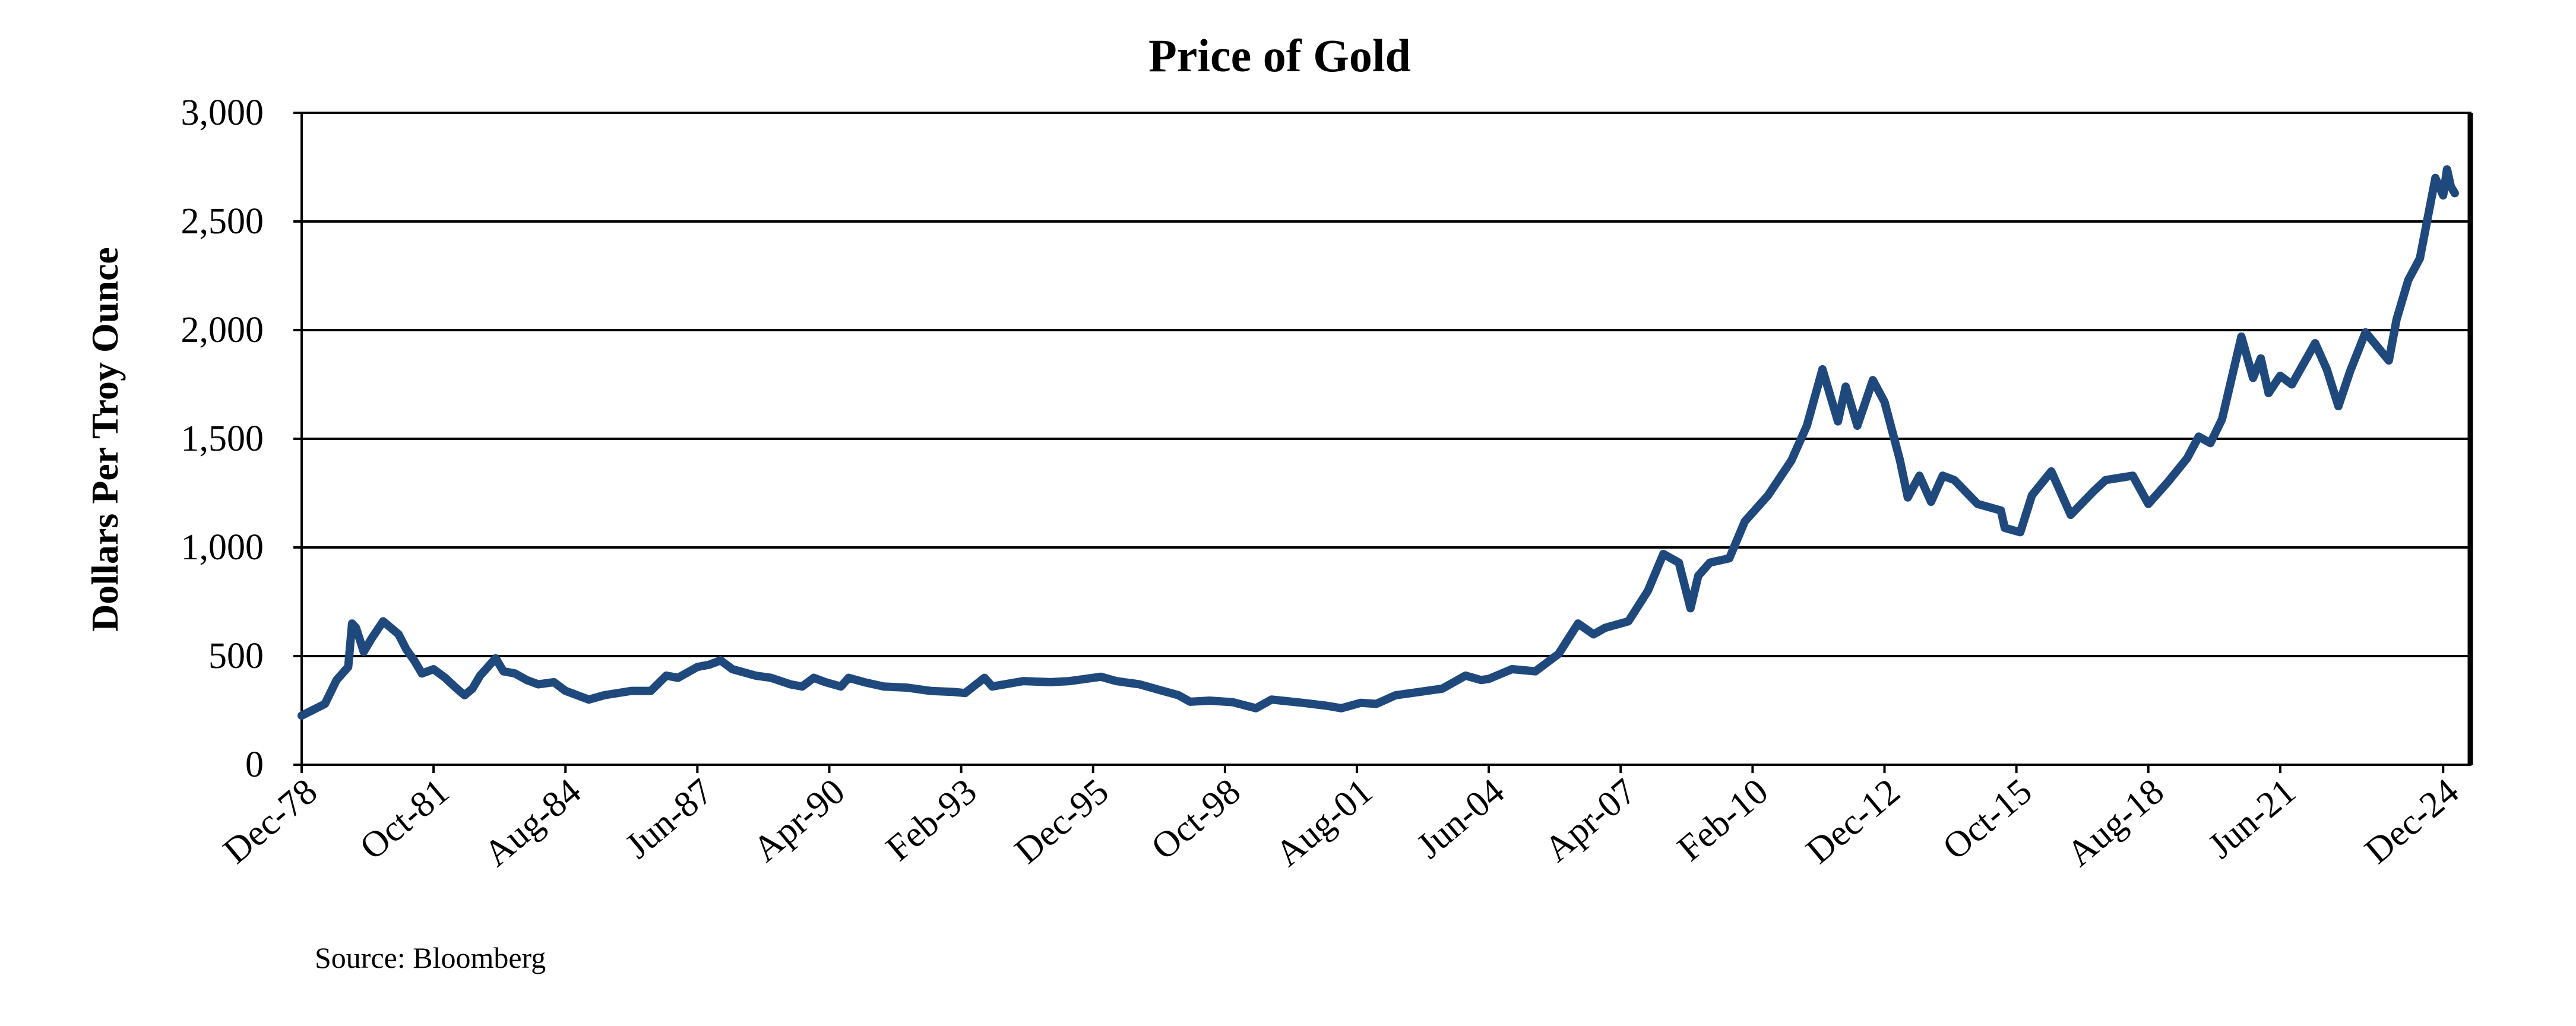 The height and width of the screenshot is (1026, 2576). What do you see at coordinates (1853, 821) in the screenshot?
I see `x-tick-label: Dec-12` at bounding box center [1853, 821].